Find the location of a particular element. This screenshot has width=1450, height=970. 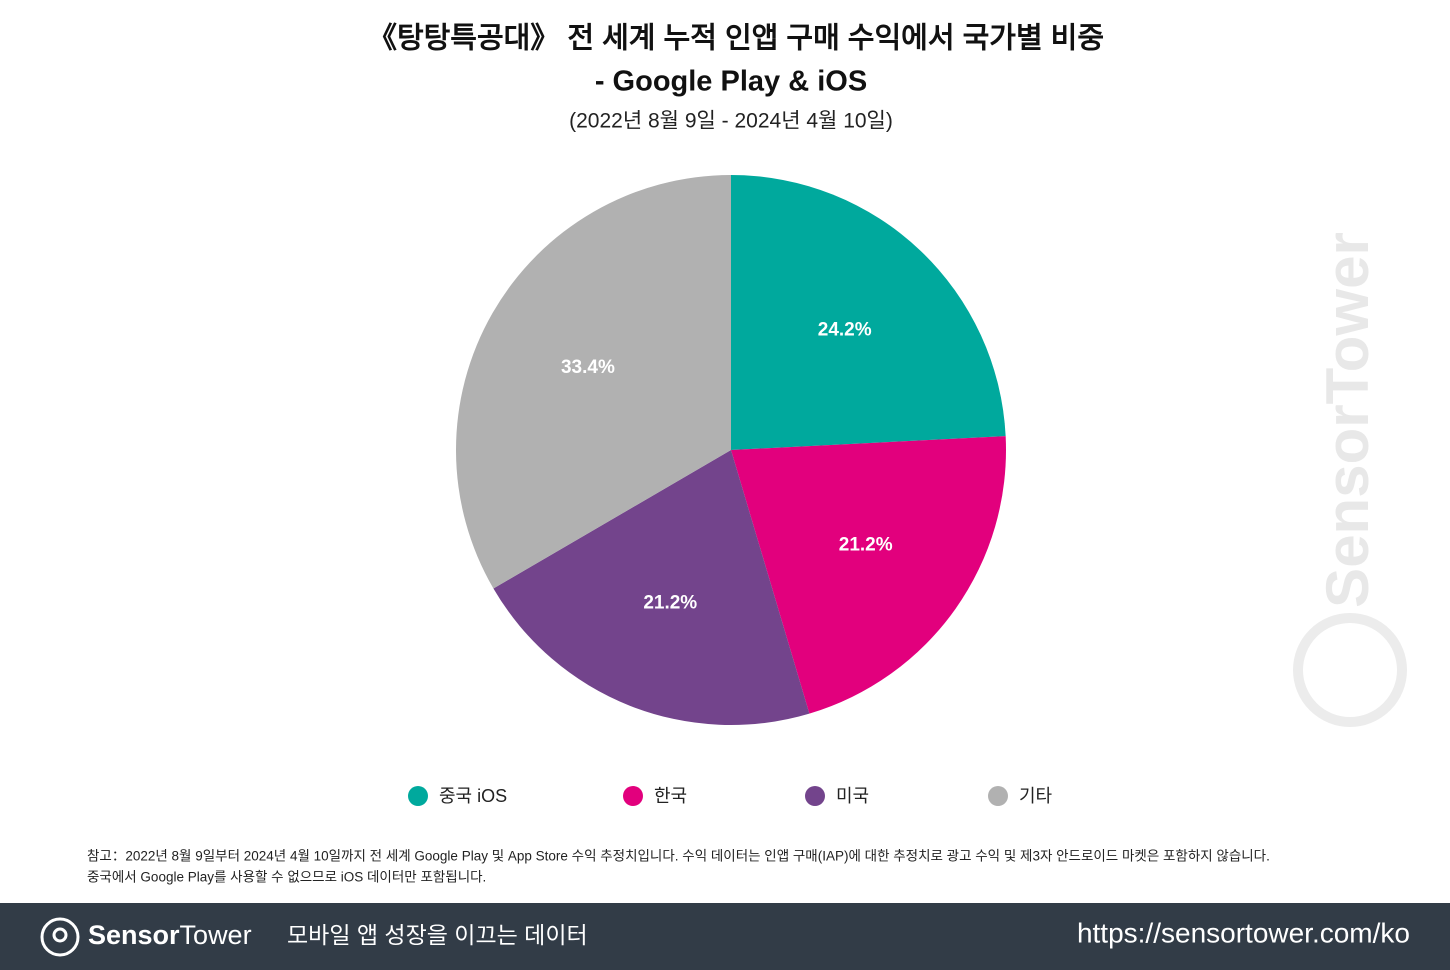

legend-label: 중국 iOS is located at coordinates (473, 796).